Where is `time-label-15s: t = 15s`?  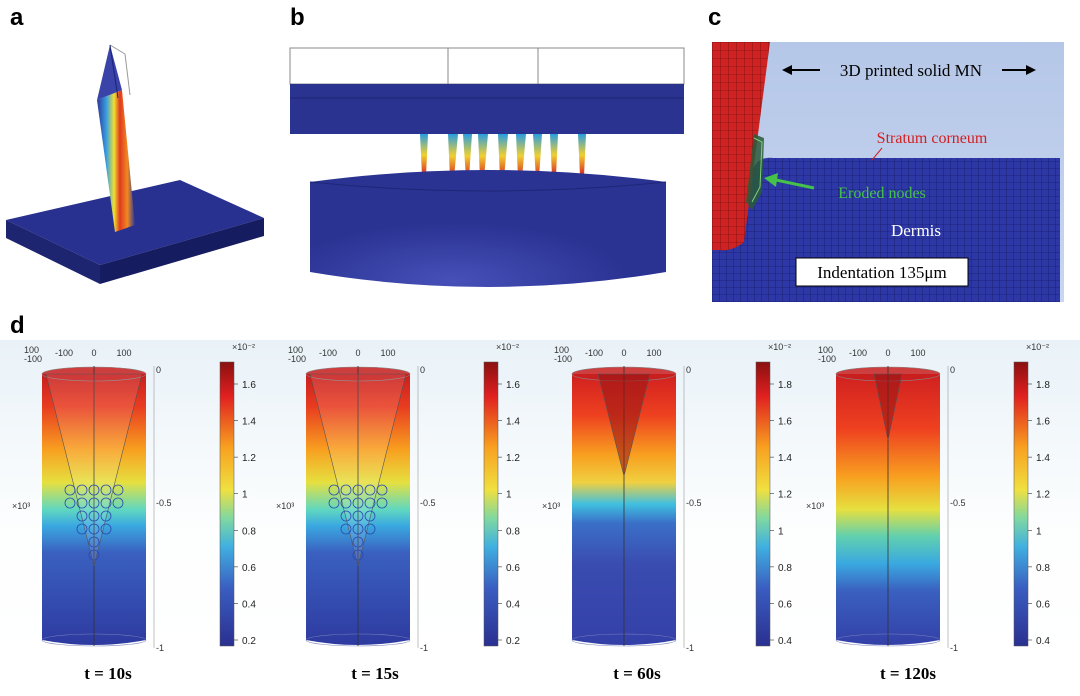
time-label-15s: t = 15s is located at coordinates (375, 673).